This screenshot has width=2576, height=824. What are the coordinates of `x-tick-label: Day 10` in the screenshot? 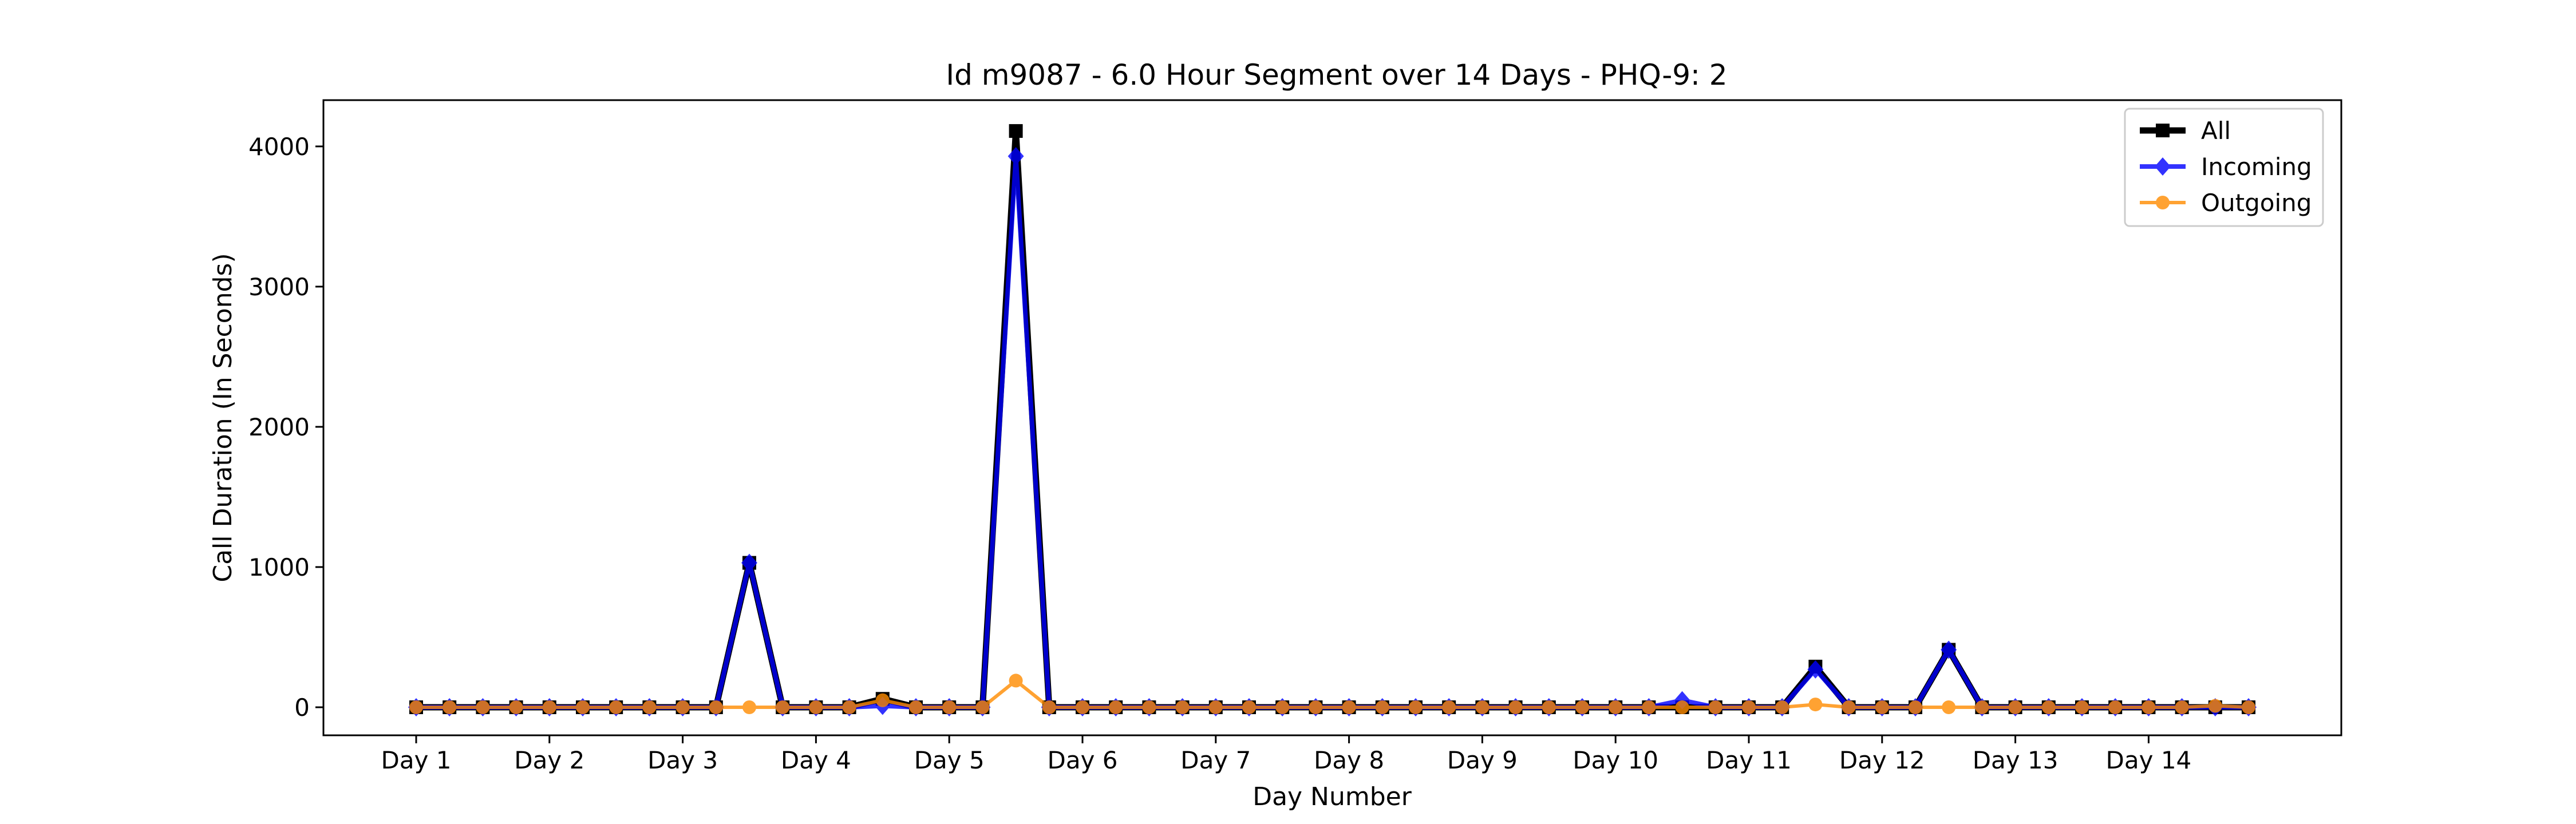 It's located at (1615, 760).